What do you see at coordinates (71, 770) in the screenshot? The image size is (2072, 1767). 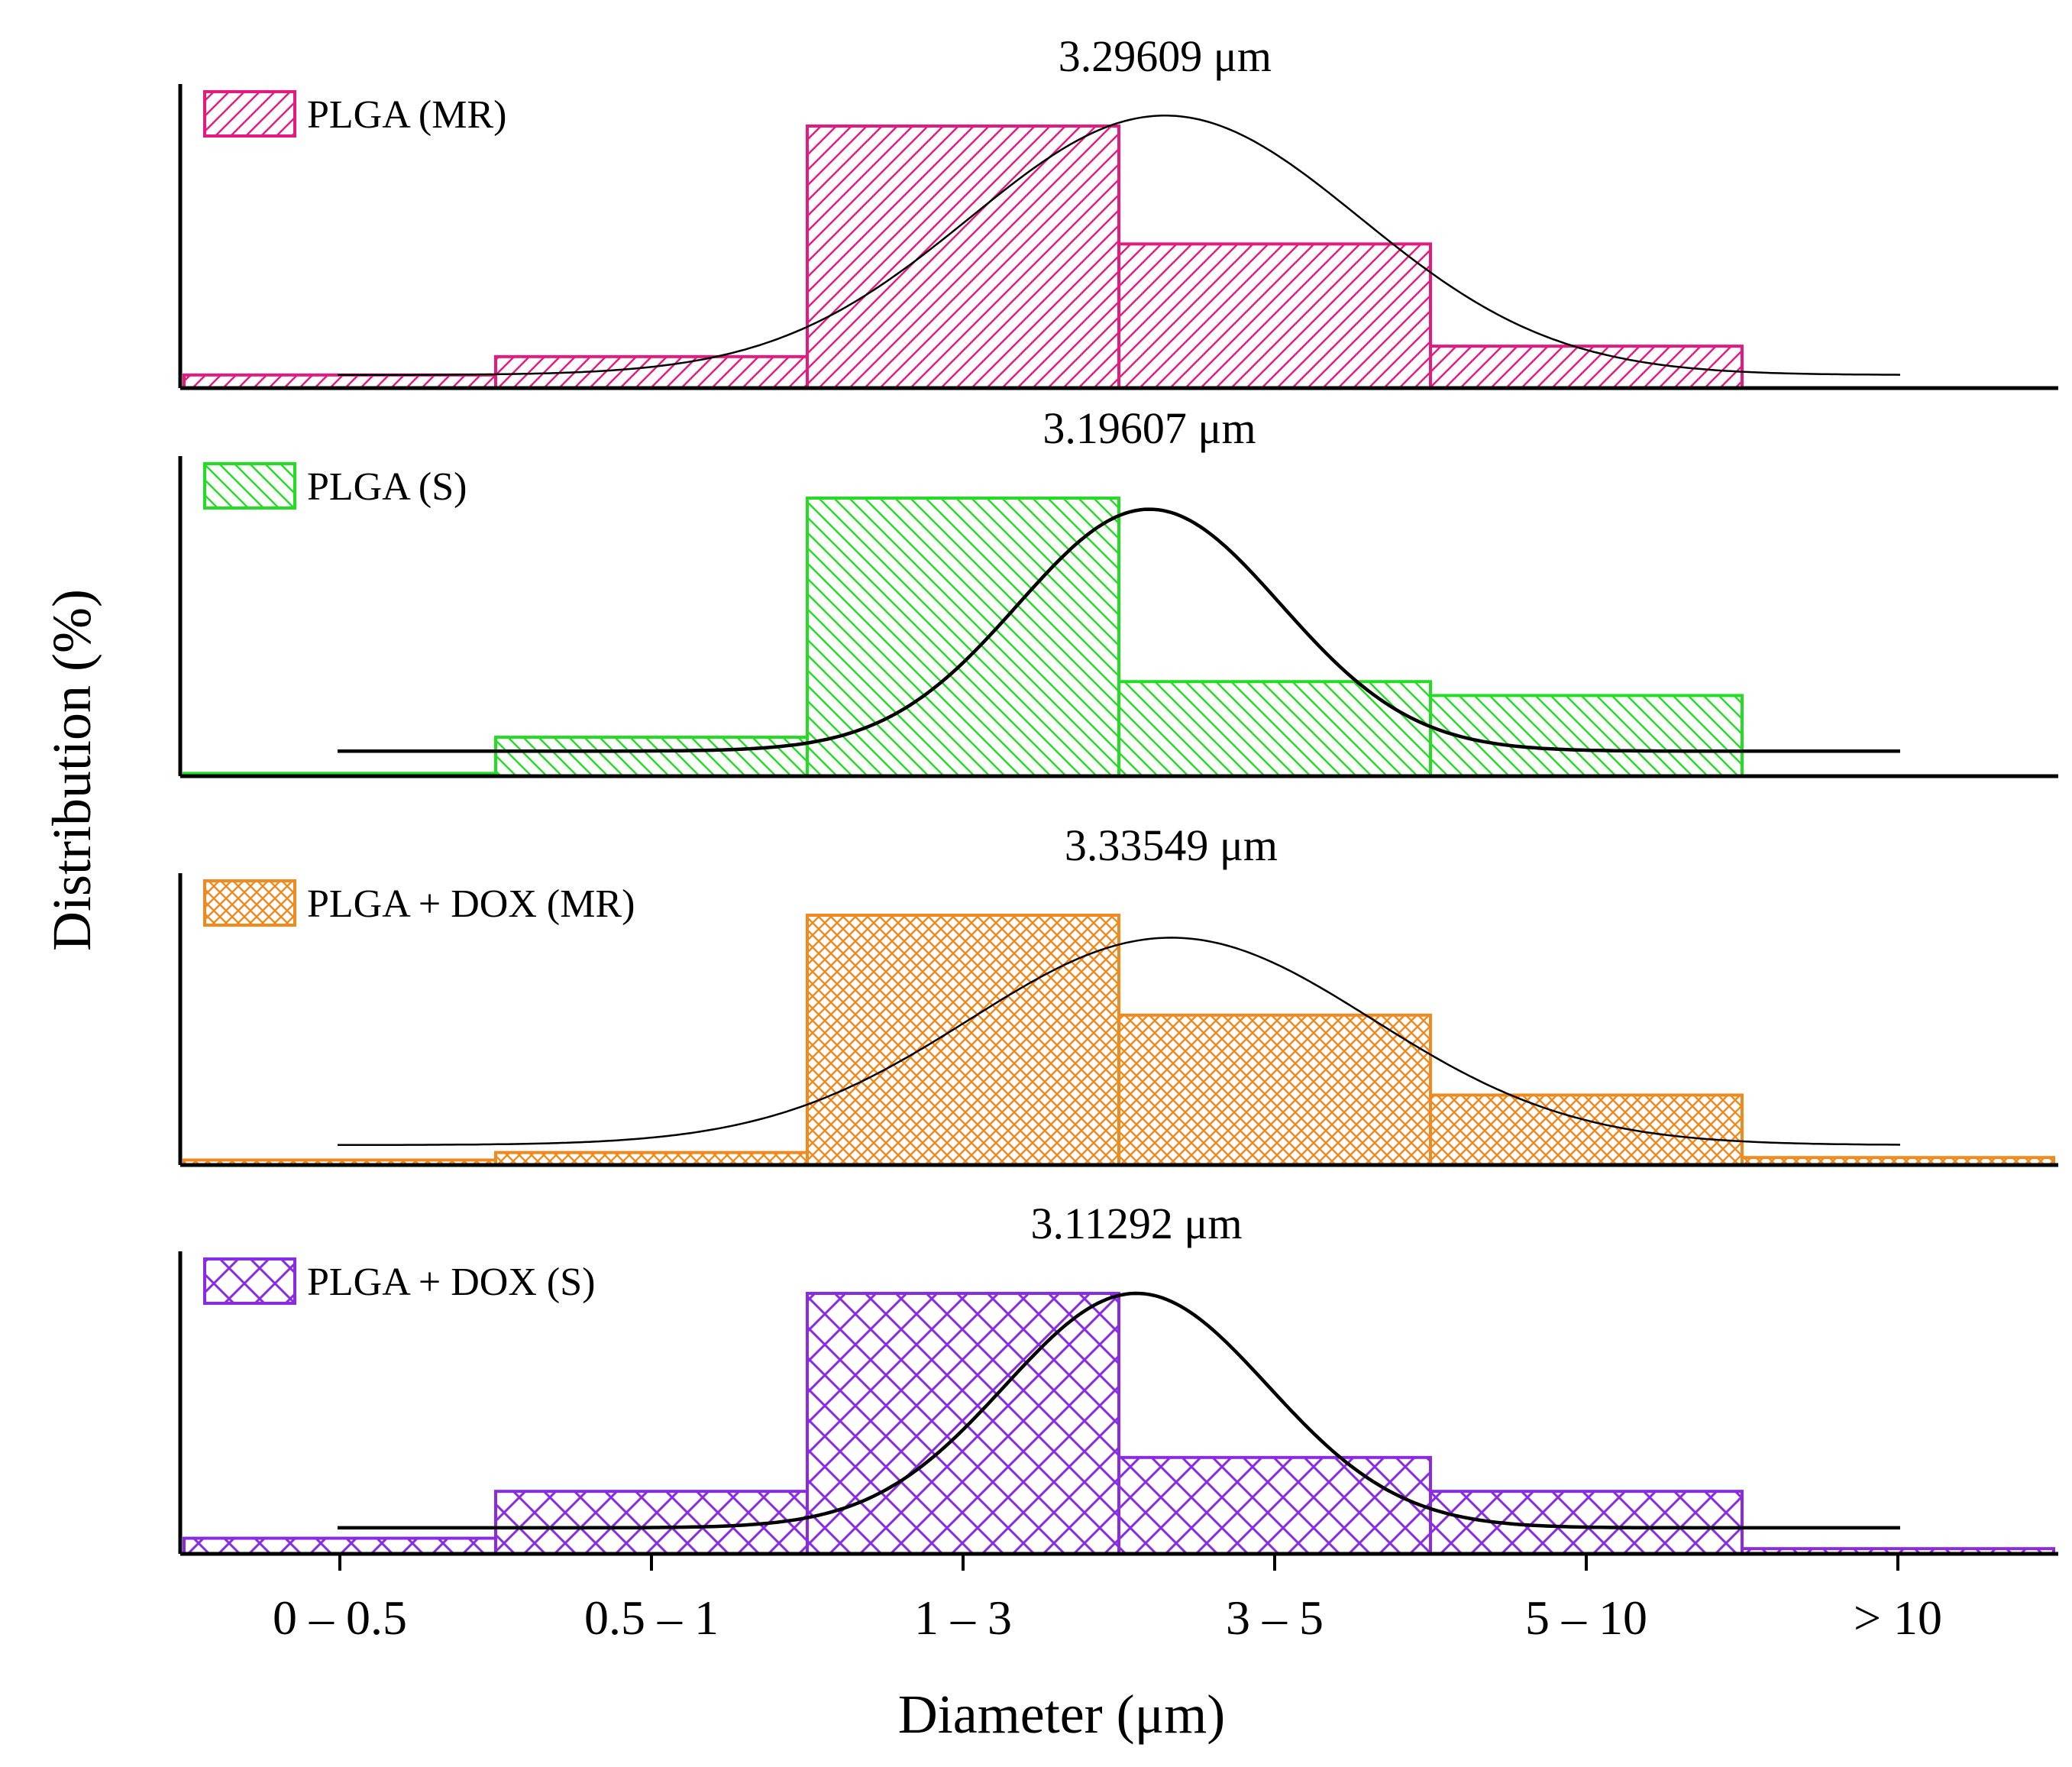 I see `y-axis-title: Distribution (%)` at bounding box center [71, 770].